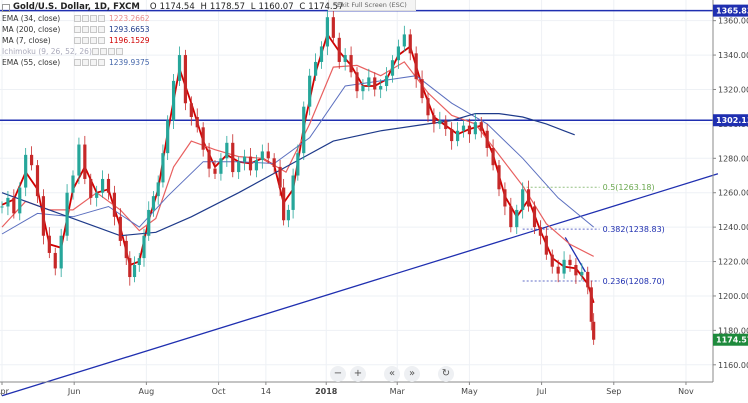  What do you see at coordinates (446, 374) in the screenshot?
I see `reset-chart-button: ↻` at bounding box center [446, 374].